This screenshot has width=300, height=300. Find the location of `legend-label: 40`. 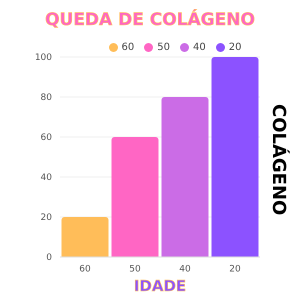

legend-label: 40 is located at coordinates (199, 47).